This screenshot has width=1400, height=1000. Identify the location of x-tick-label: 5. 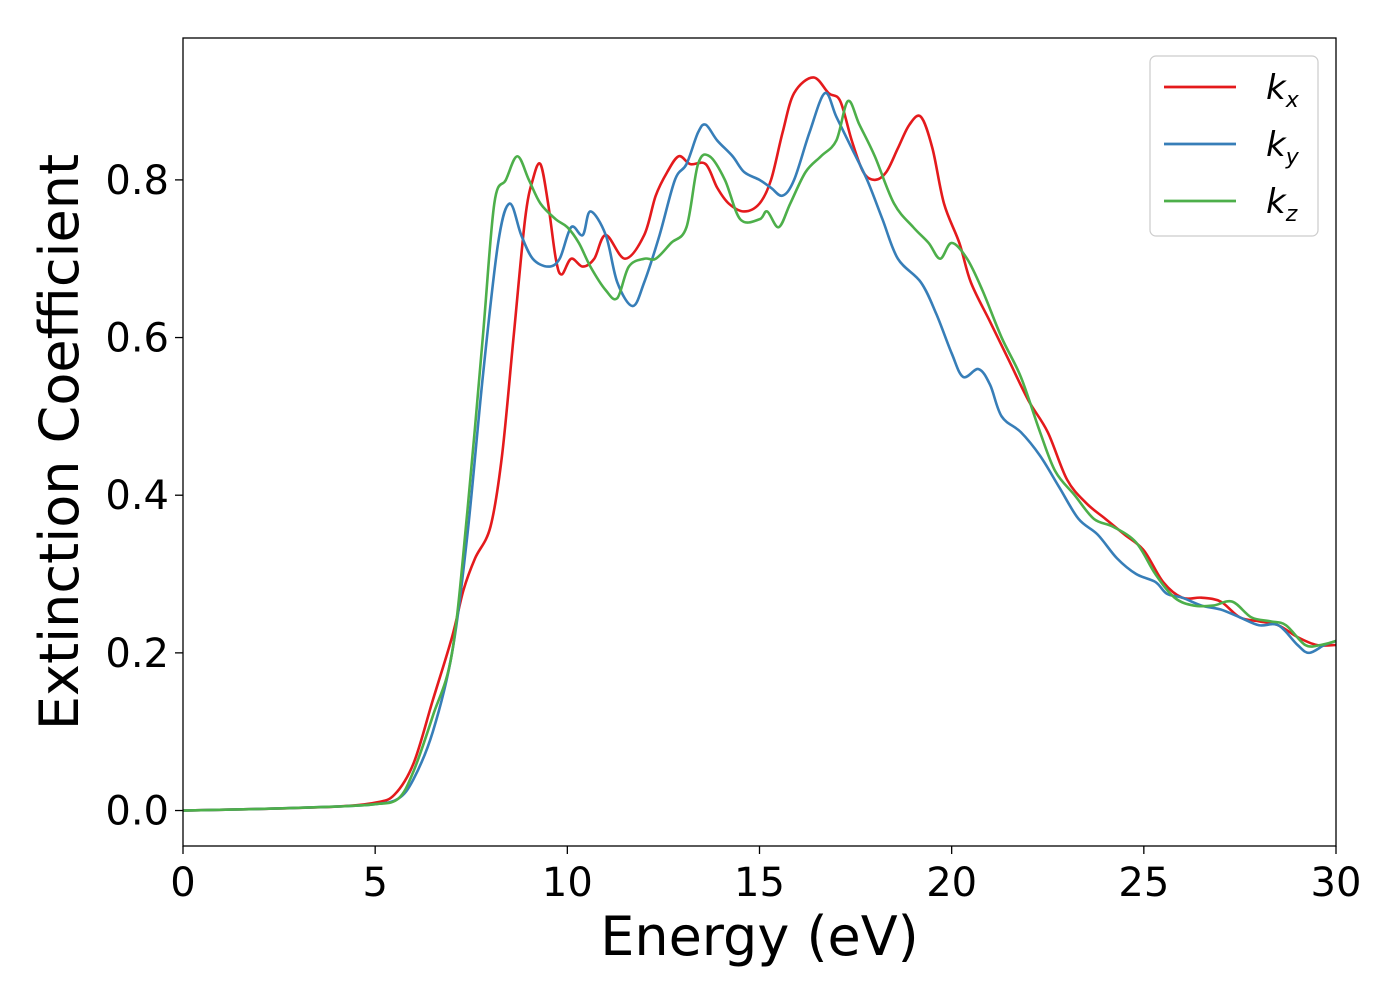
(374, 883).